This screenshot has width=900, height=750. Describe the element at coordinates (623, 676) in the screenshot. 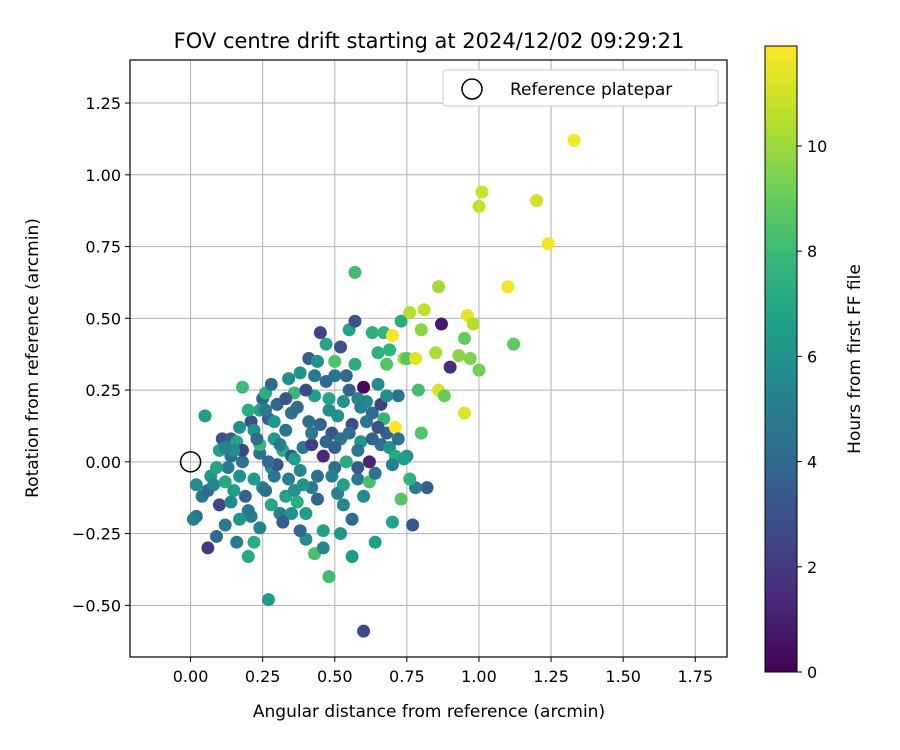

I see `x-tick-label: 1.50` at that location.